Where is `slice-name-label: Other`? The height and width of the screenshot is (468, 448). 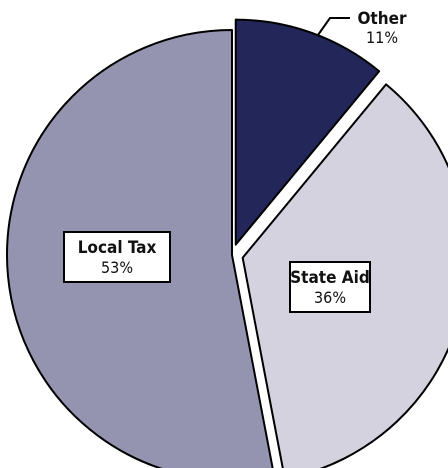
slice-name-label: Other is located at coordinates (382, 19).